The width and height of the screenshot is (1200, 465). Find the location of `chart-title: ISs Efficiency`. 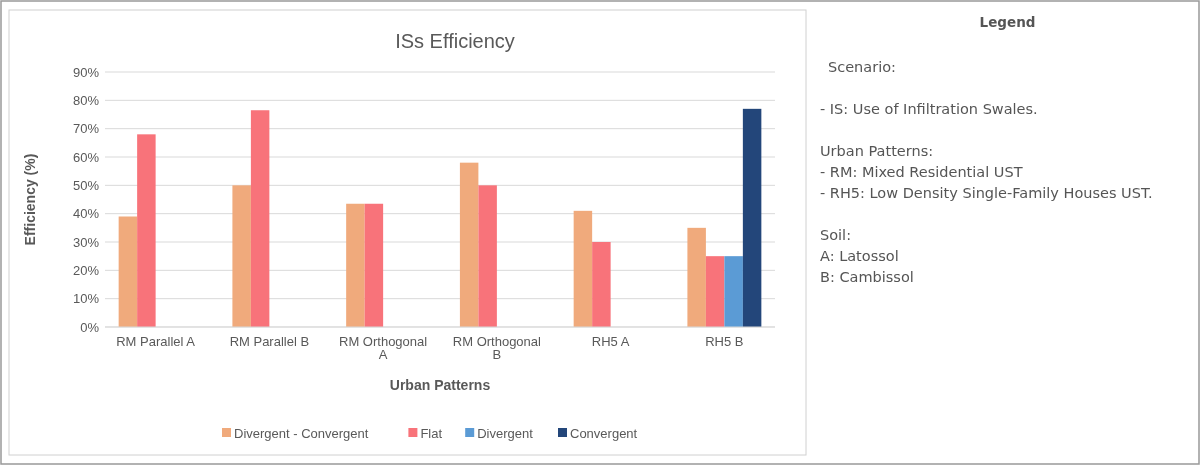

chart-title: ISs Efficiency is located at coordinates (455, 41).